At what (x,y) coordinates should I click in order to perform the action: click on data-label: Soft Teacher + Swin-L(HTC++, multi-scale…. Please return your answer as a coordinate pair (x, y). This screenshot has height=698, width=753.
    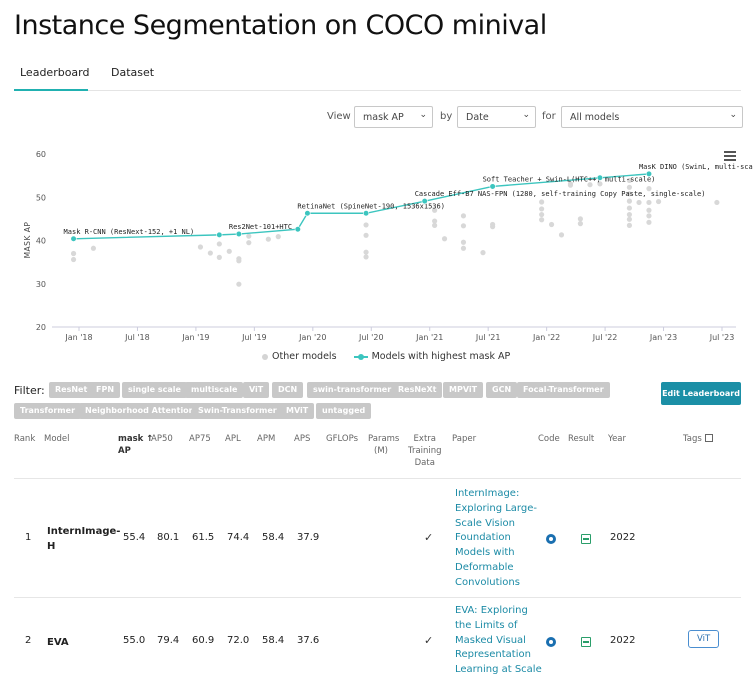
    Looking at the image, I should click on (569, 179).